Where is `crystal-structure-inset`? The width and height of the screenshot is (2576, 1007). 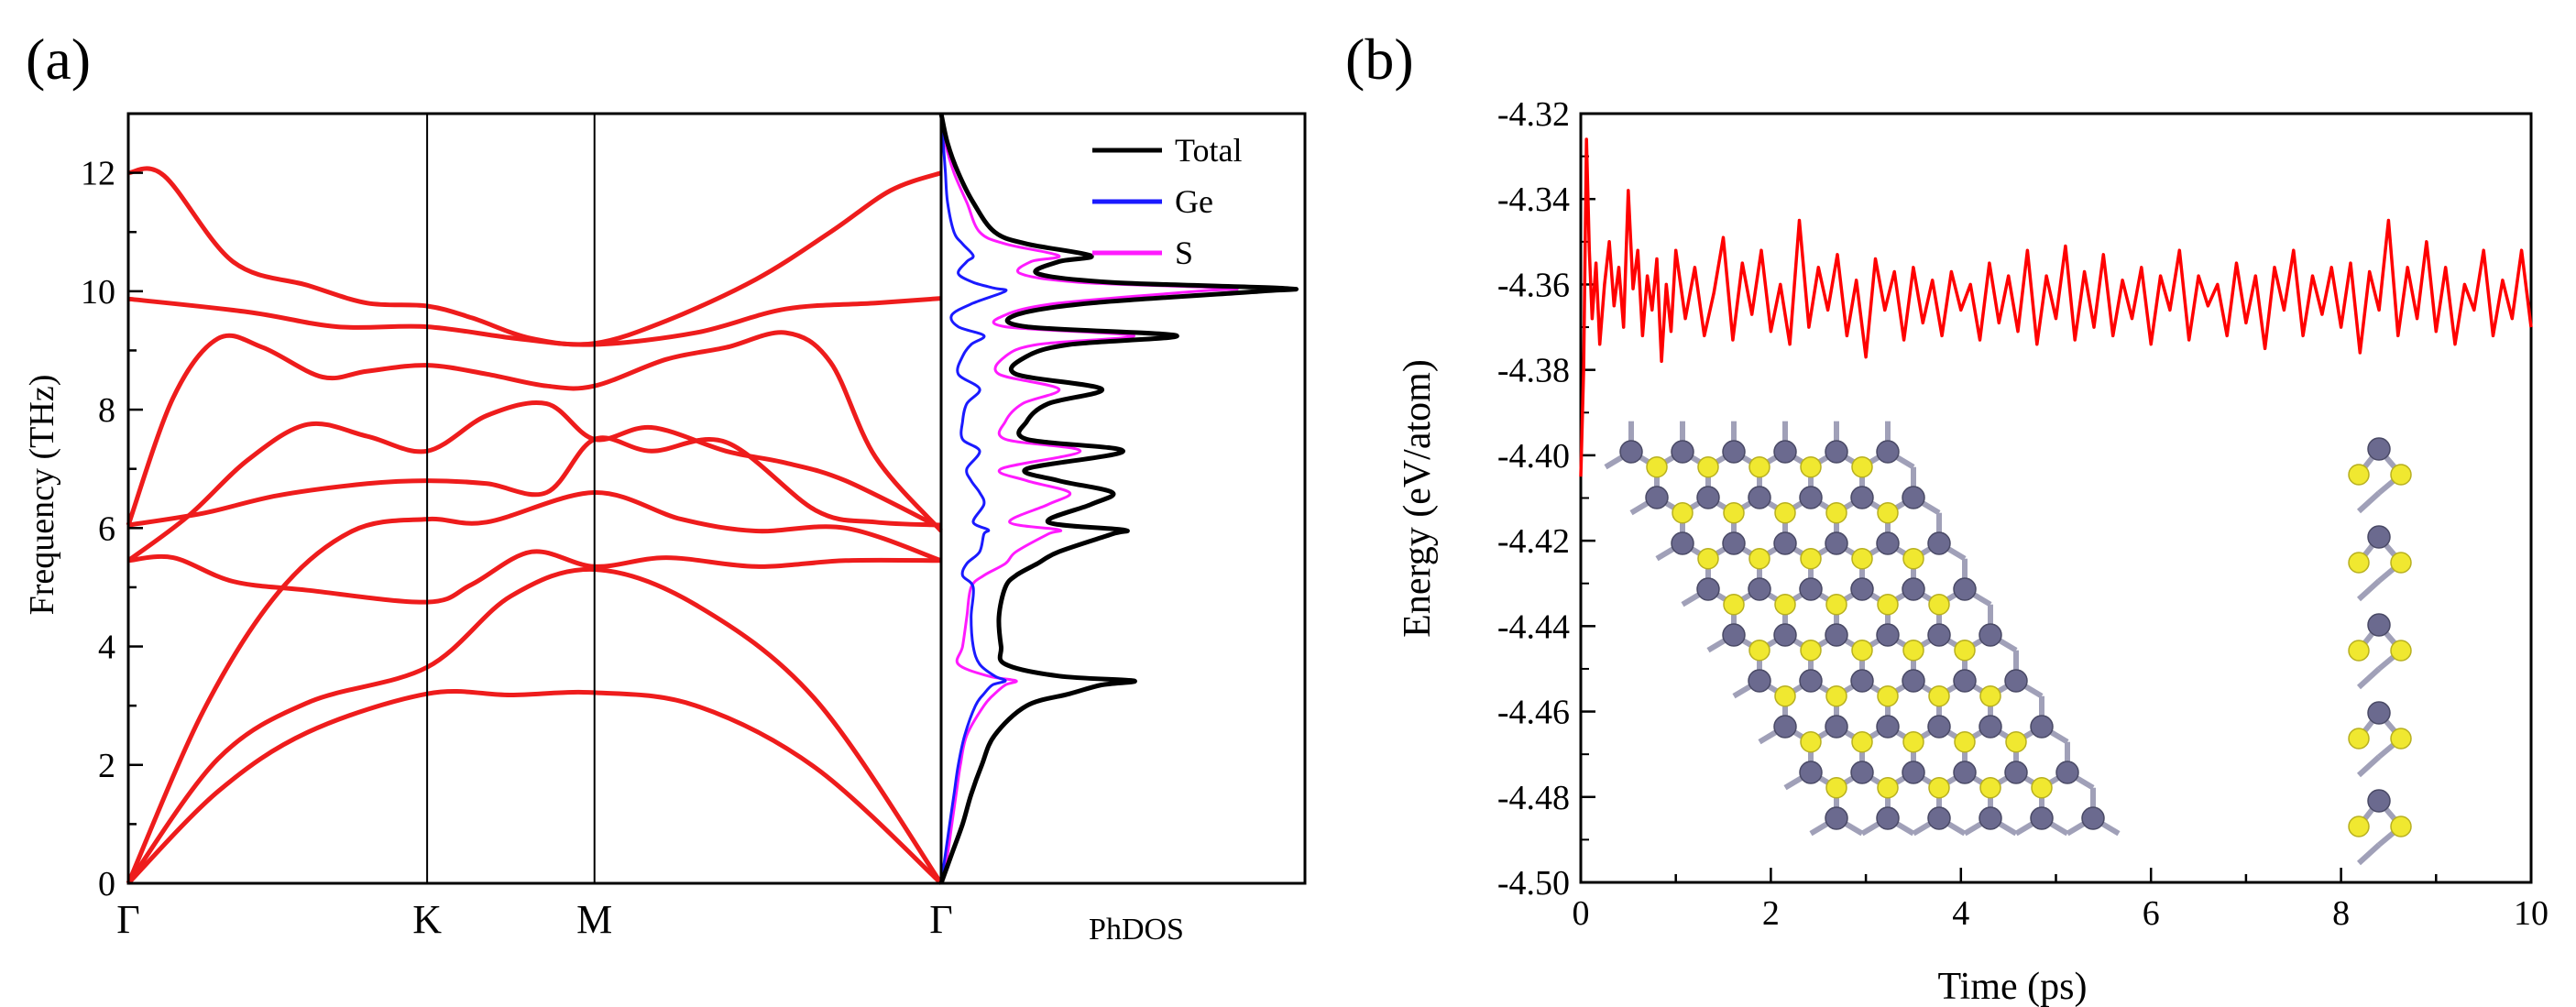
crystal-structure-inset is located at coordinates (2008, 643).